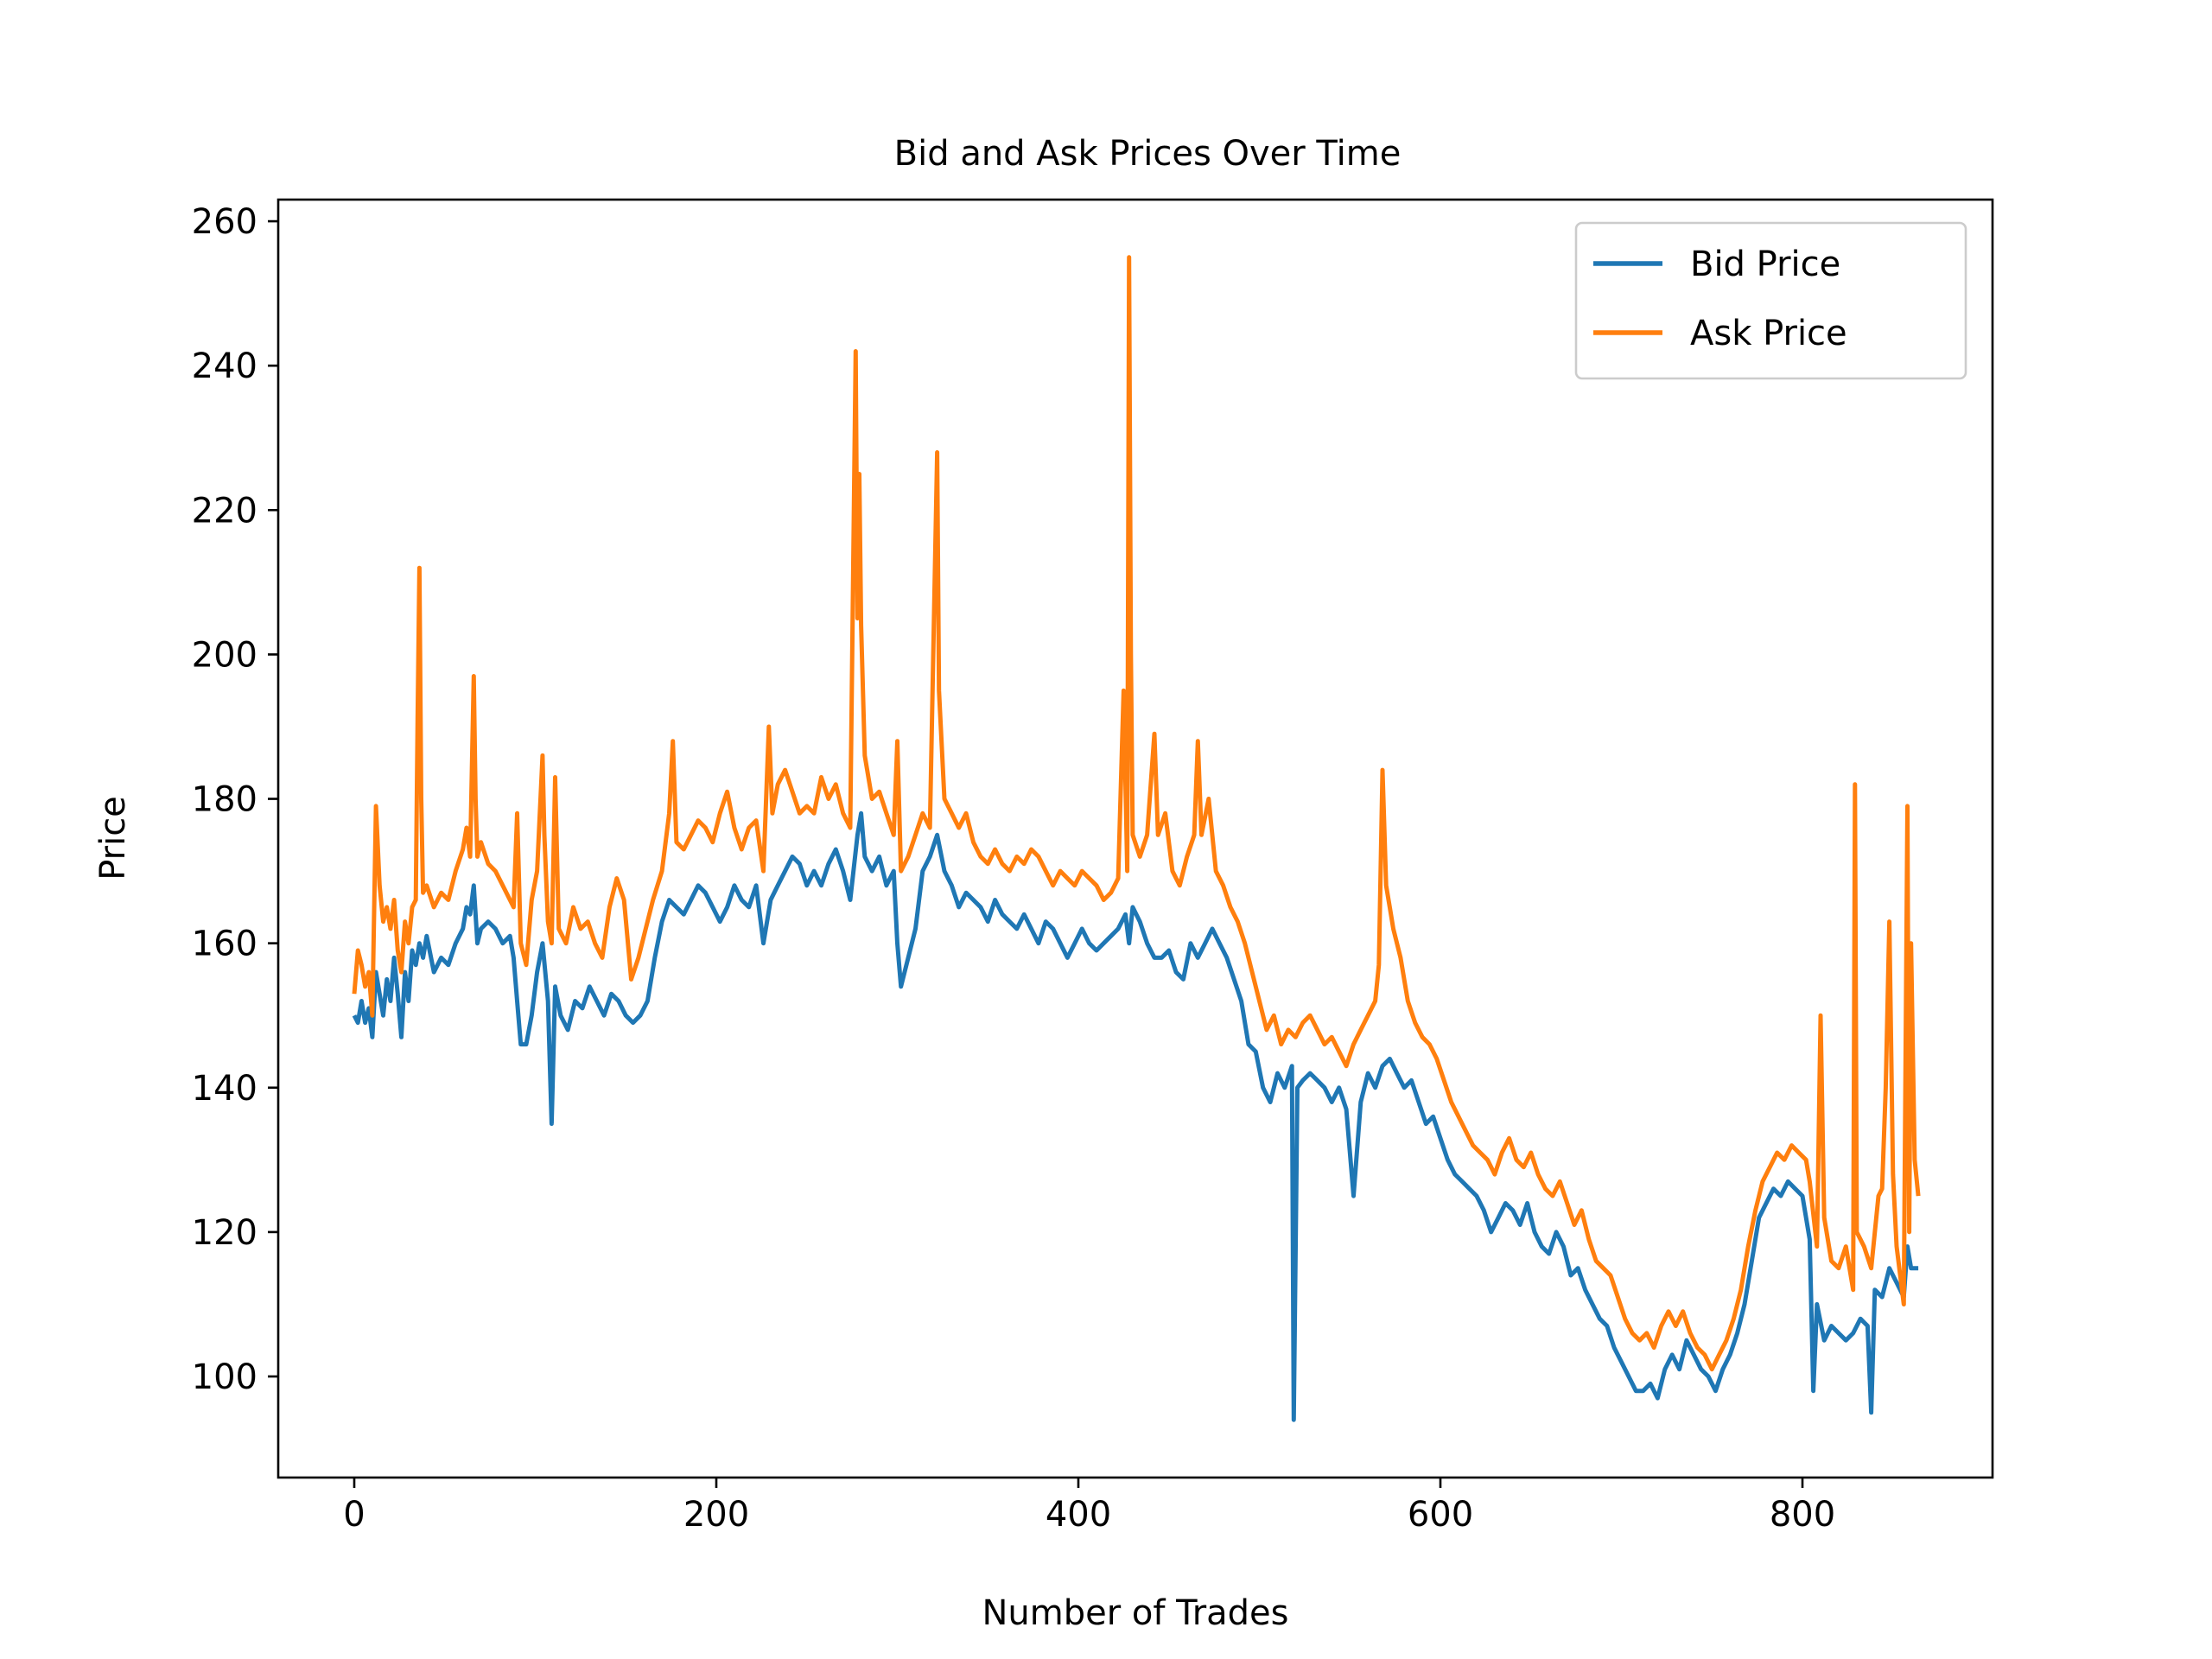 This screenshot has width=2212, height=1659. Describe the element at coordinates (1765, 264) in the screenshot. I see `legend-label-bid-price: Bid Price` at that location.